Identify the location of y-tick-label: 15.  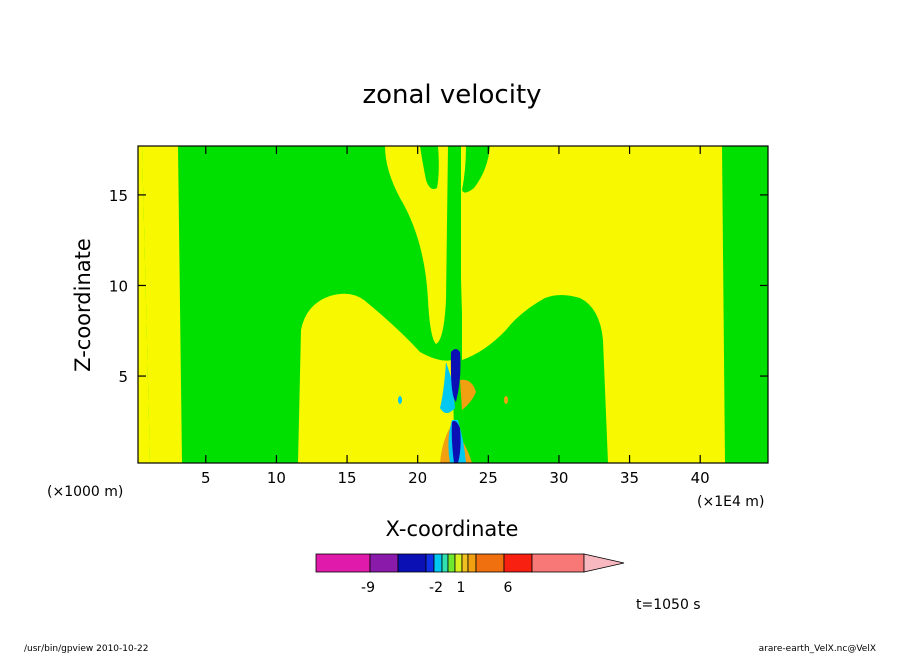
(118, 196).